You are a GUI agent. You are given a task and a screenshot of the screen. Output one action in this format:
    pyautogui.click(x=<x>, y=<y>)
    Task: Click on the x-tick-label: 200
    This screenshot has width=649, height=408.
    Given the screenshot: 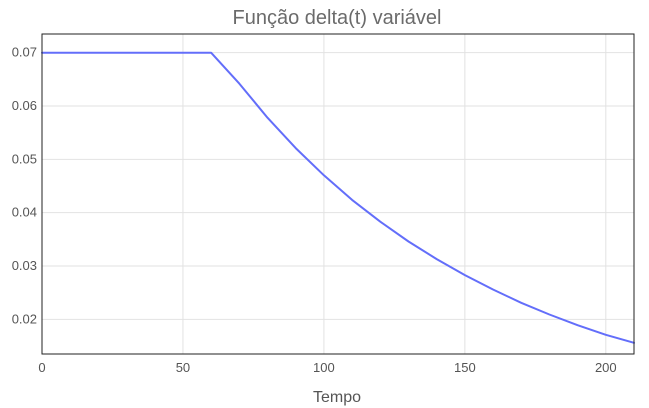 What is the action you would take?
    pyautogui.click(x=606, y=367)
    